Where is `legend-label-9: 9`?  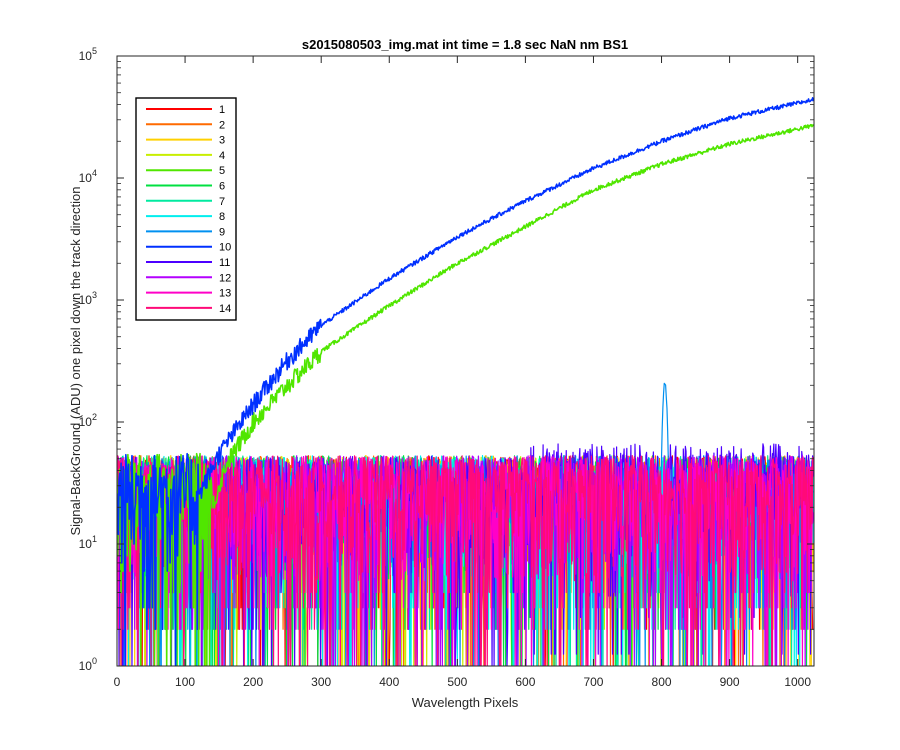 legend-label-9: 9 is located at coordinates (222, 232).